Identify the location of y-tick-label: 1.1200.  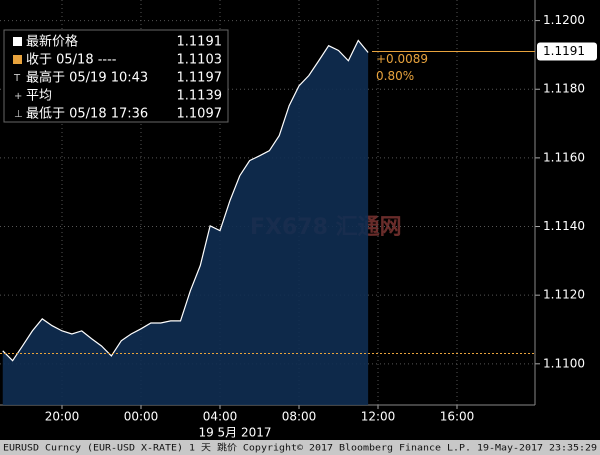
(564, 20).